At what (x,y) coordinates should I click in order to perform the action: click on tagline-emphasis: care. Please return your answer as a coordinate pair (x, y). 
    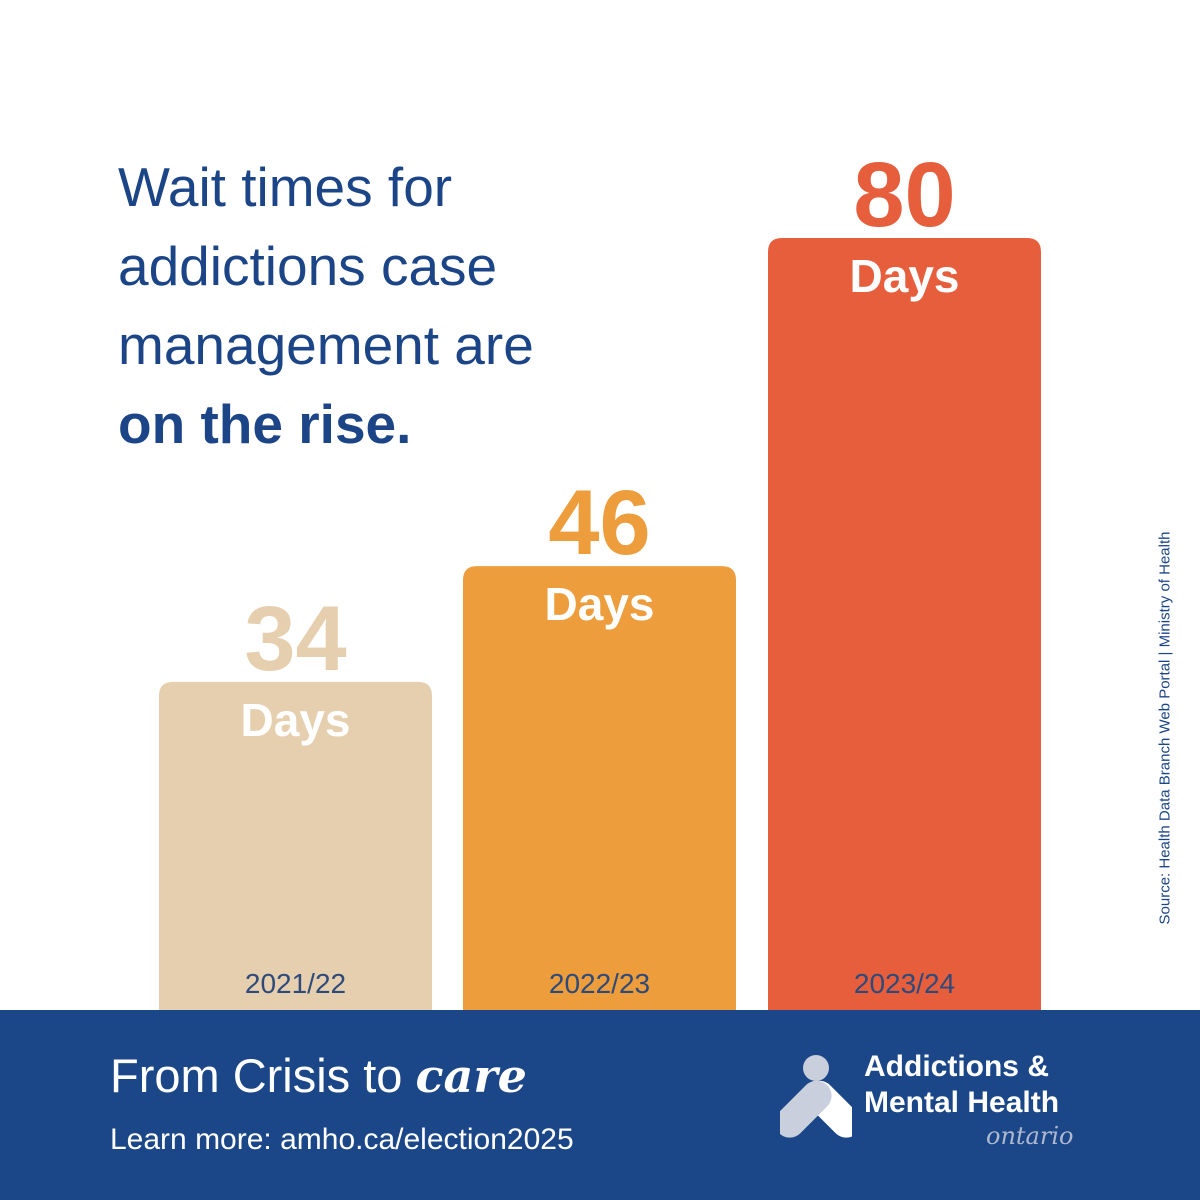
    Looking at the image, I should click on (471, 1076).